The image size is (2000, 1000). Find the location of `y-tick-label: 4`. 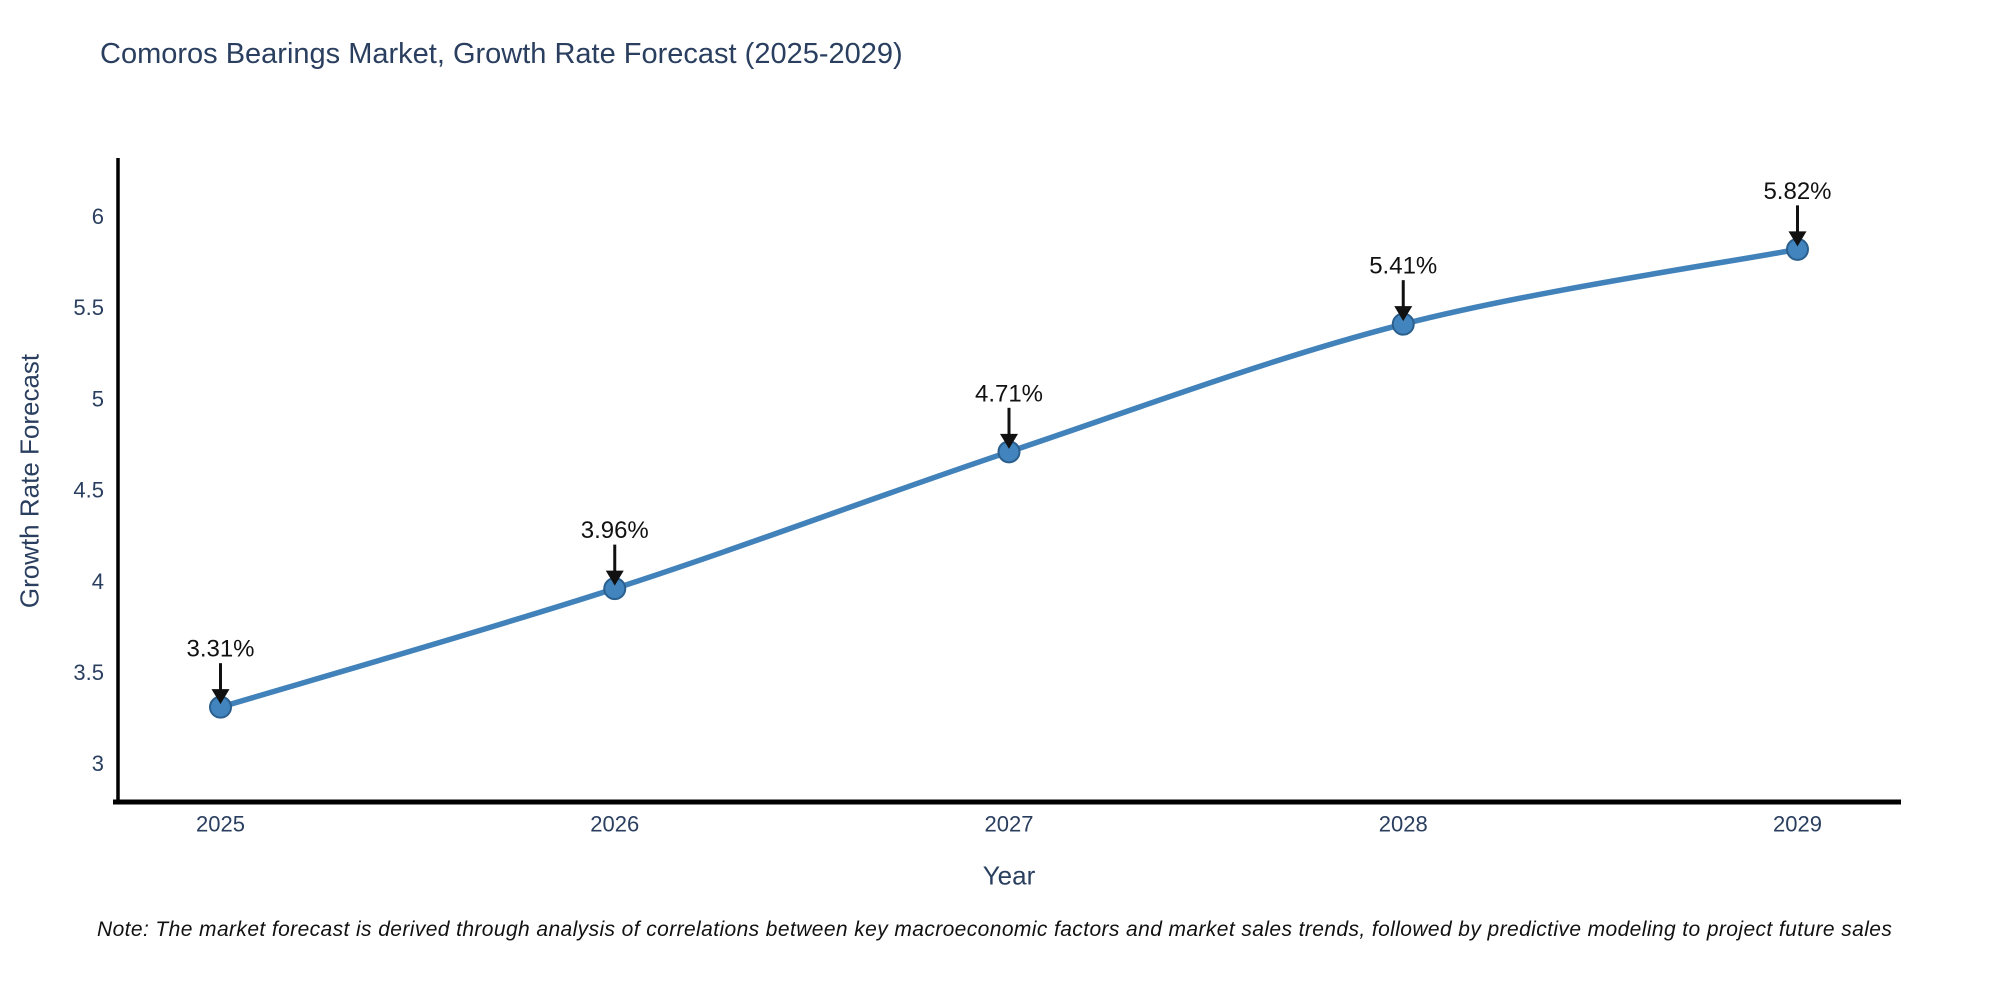

y-tick-label: 4 is located at coordinates (98, 581).